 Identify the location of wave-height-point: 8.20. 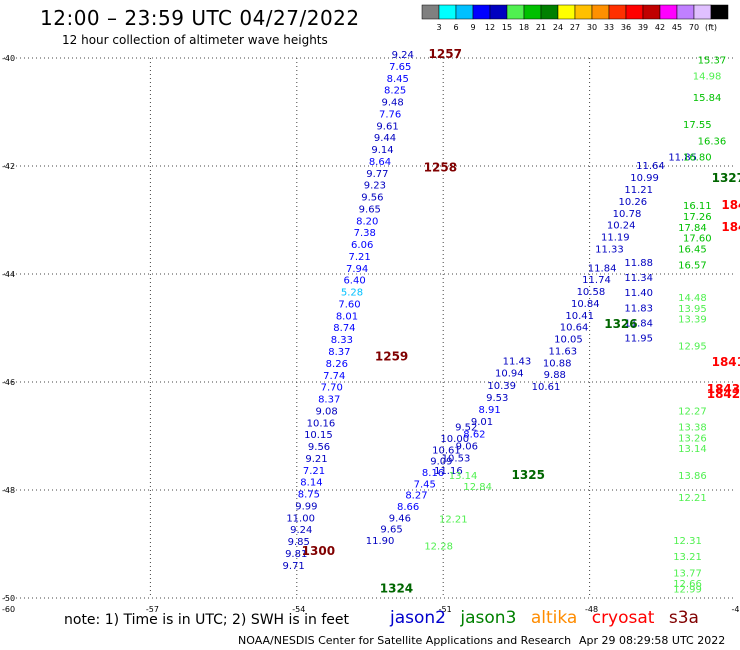
(367, 221).